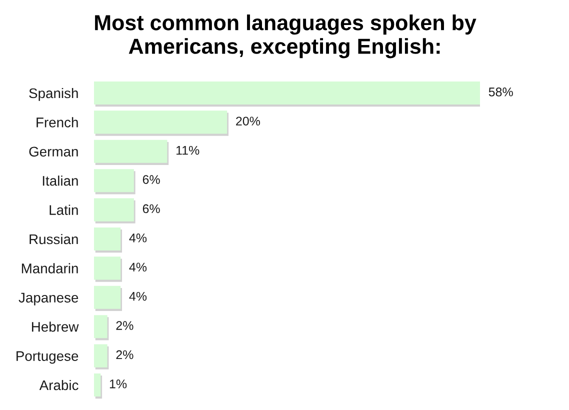 This screenshot has width=569, height=410. What do you see at coordinates (55, 327) in the screenshot?
I see `y-tick-label: Hebrew` at bounding box center [55, 327].